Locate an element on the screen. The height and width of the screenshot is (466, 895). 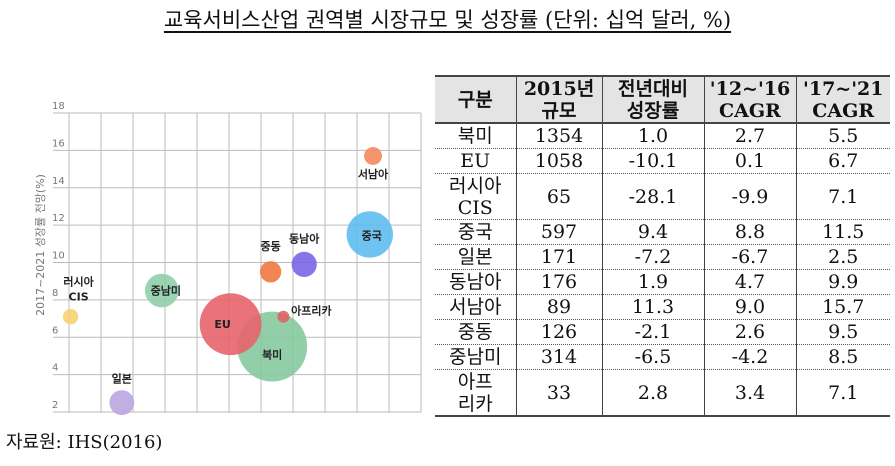
bubble-label: EU is located at coordinates (222, 324).